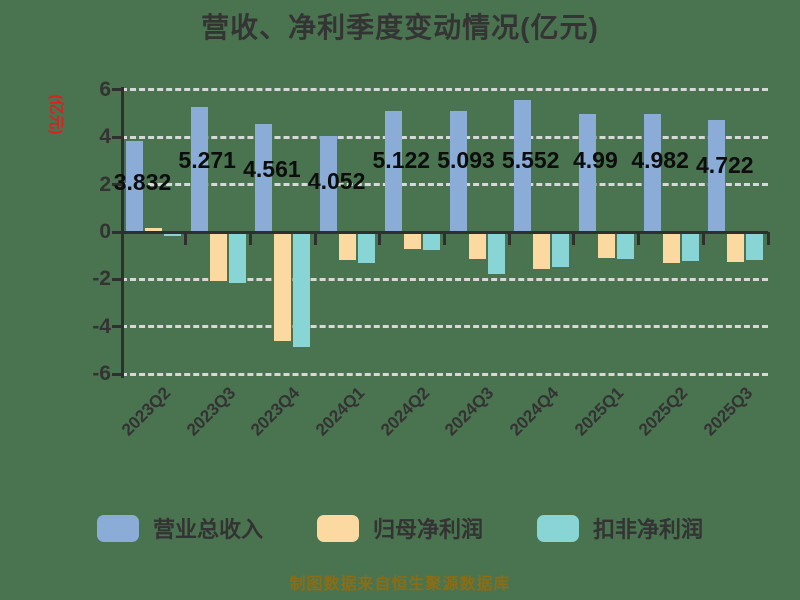 The width and height of the screenshot is (800, 600). I want to click on revenue-bar-2024Q4, so click(523, 166).